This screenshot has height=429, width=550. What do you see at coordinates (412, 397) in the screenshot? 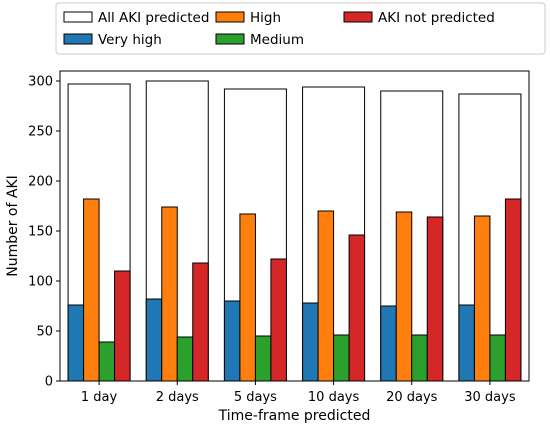
I see `x-tick-label: 20 days` at bounding box center [412, 397].